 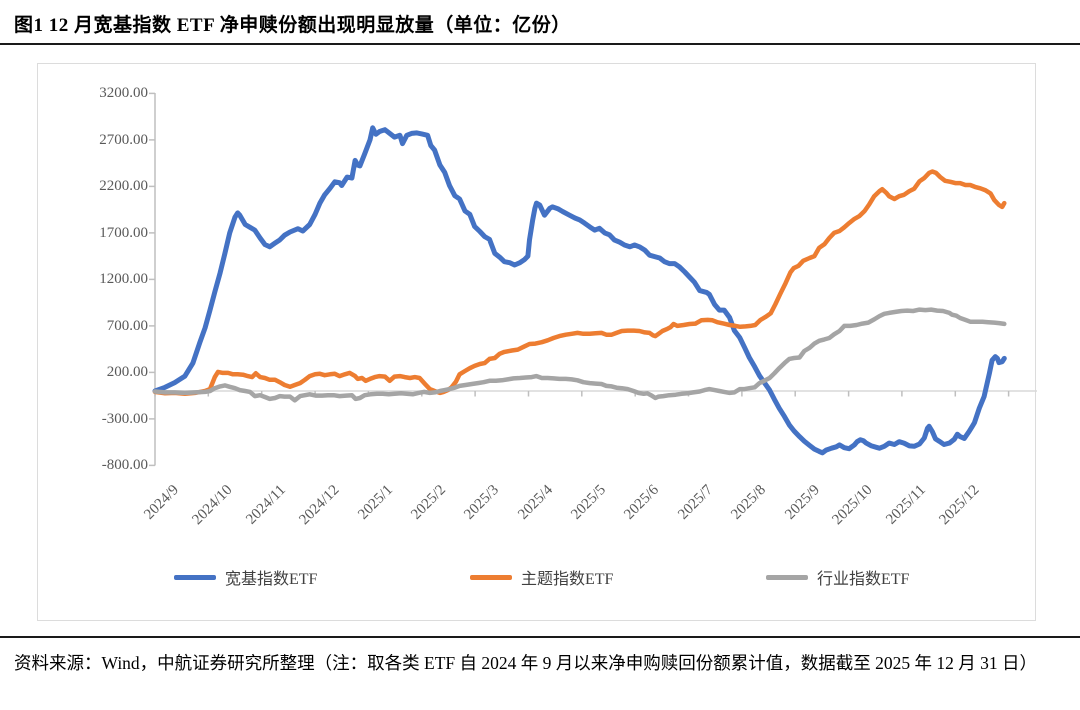 I want to click on legend-item-broad-base: 宽基指数ETF, so click(x=245, y=577).